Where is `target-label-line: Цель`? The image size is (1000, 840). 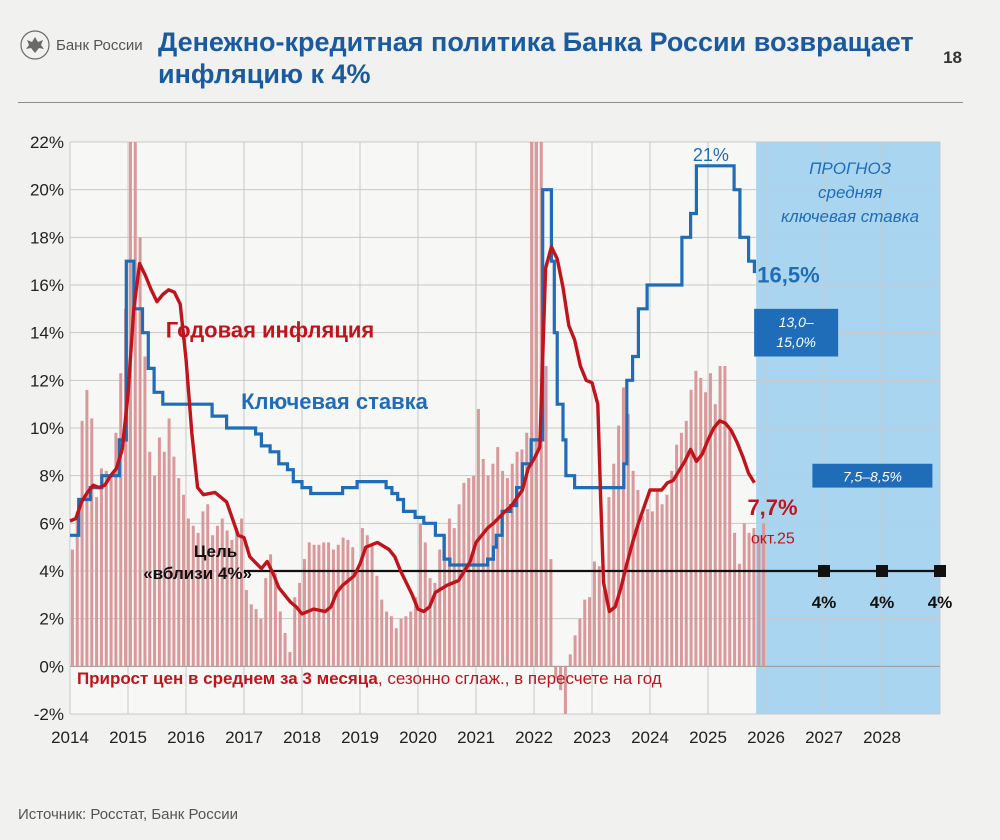
target-label-line: Цель is located at coordinates (215, 551).